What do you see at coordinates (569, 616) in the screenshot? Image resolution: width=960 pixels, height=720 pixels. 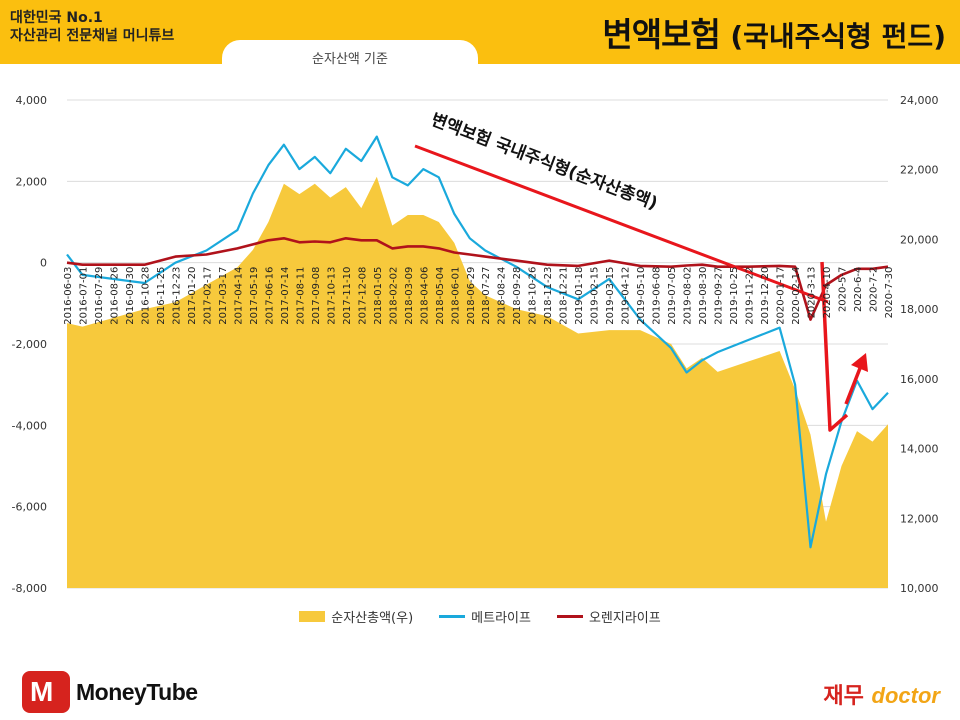 I see `legend-swatch-orange` at bounding box center [569, 616].